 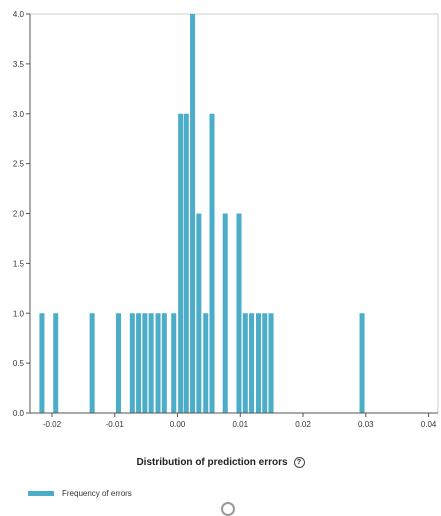 I want to click on y-tick-label-5: 2.5, so click(x=19, y=164).